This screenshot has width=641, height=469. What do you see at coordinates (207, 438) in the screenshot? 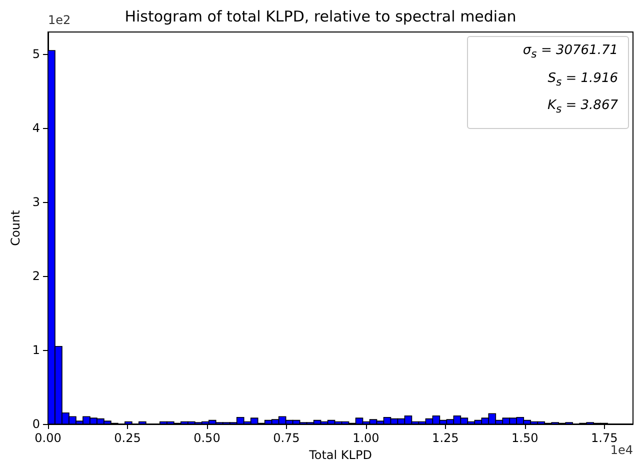
I see `x-tick-label: 0.50` at bounding box center [207, 438].